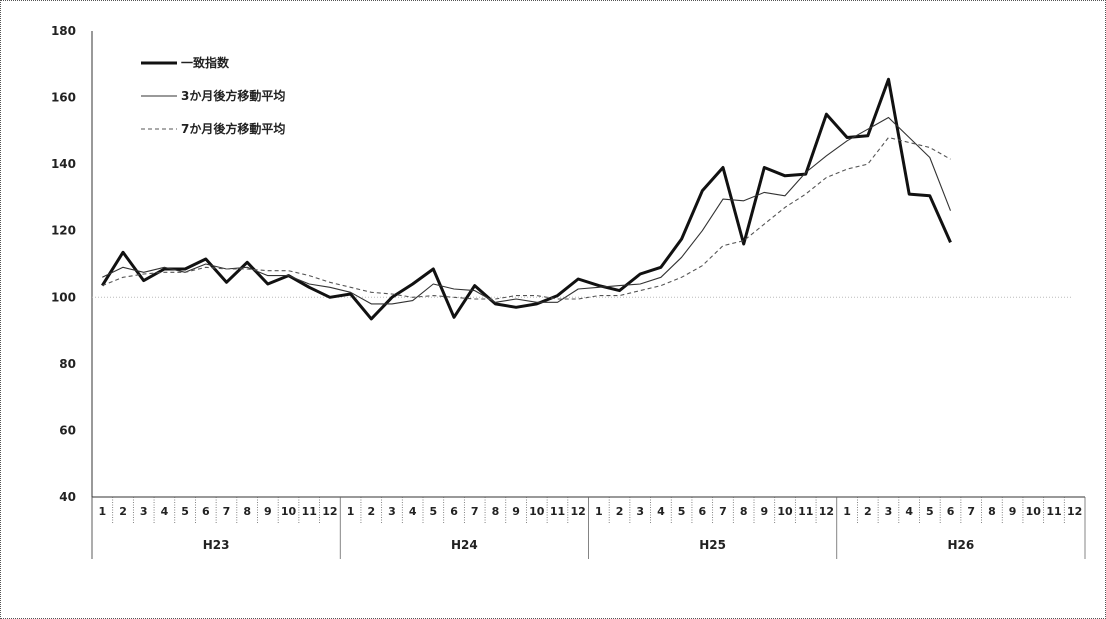 The width and height of the screenshot is (1106, 619). I want to click on y-tick-label: 40, so click(67, 497).